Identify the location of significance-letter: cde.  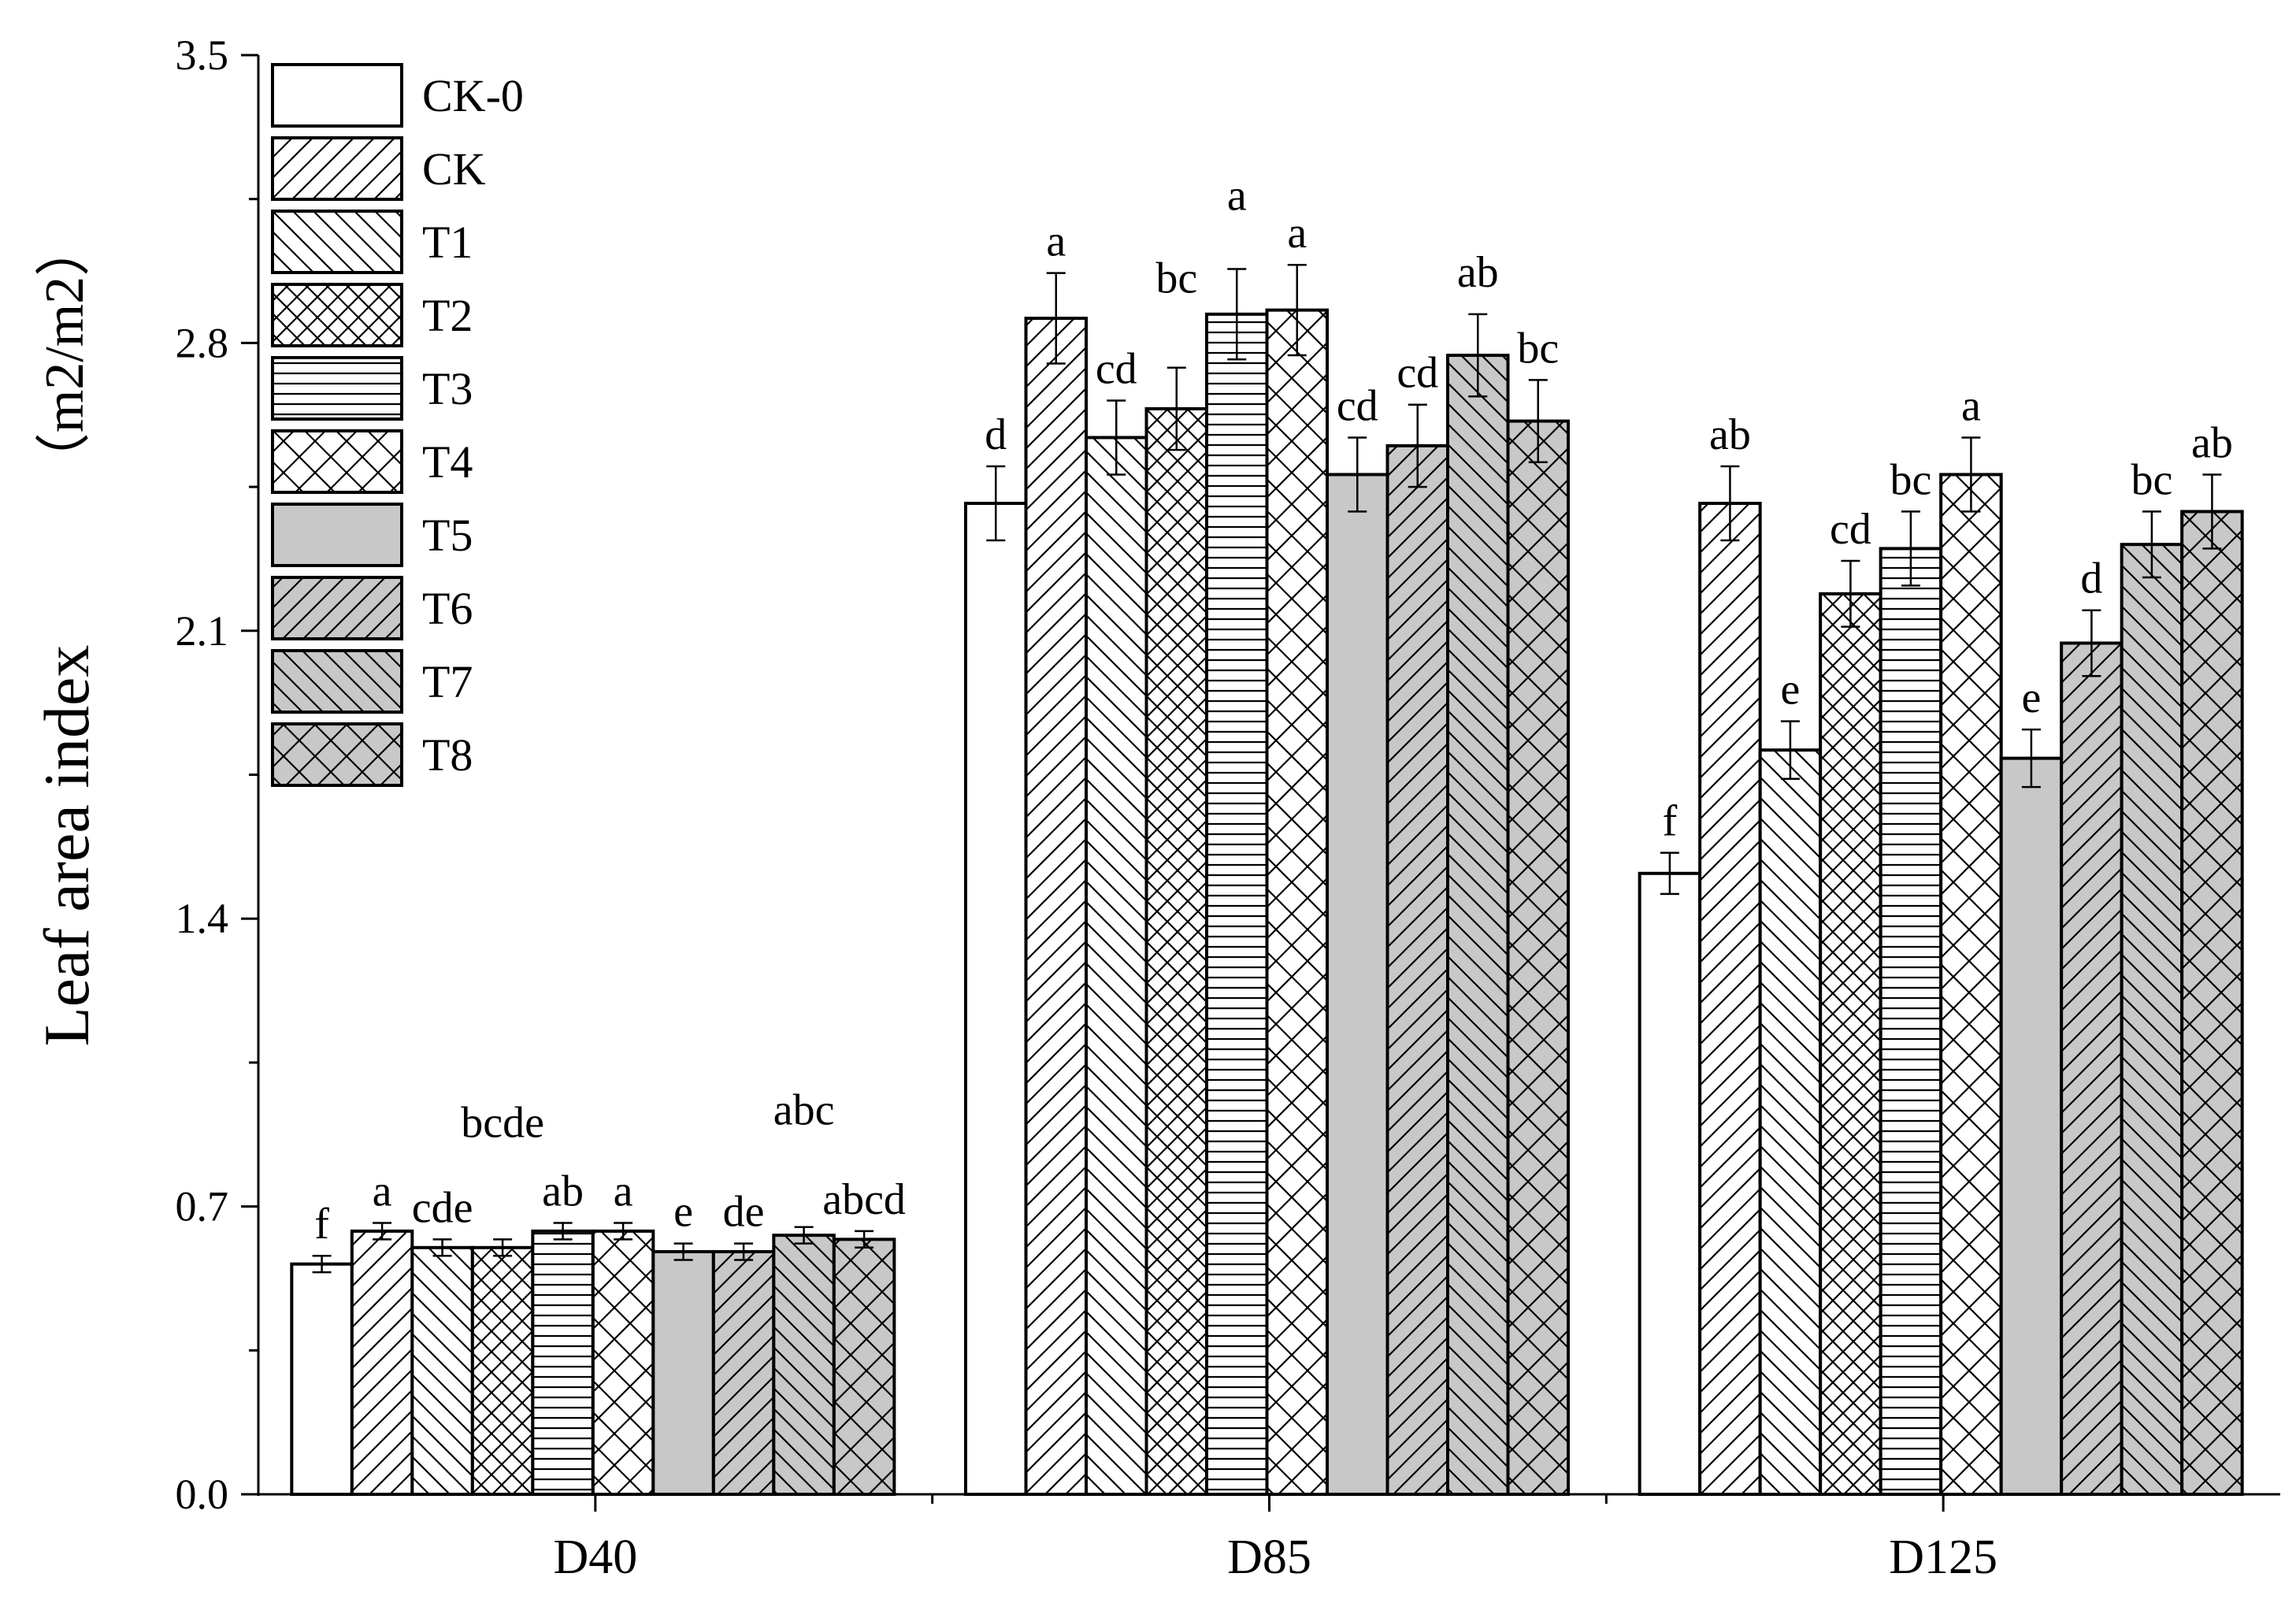
(442, 1207).